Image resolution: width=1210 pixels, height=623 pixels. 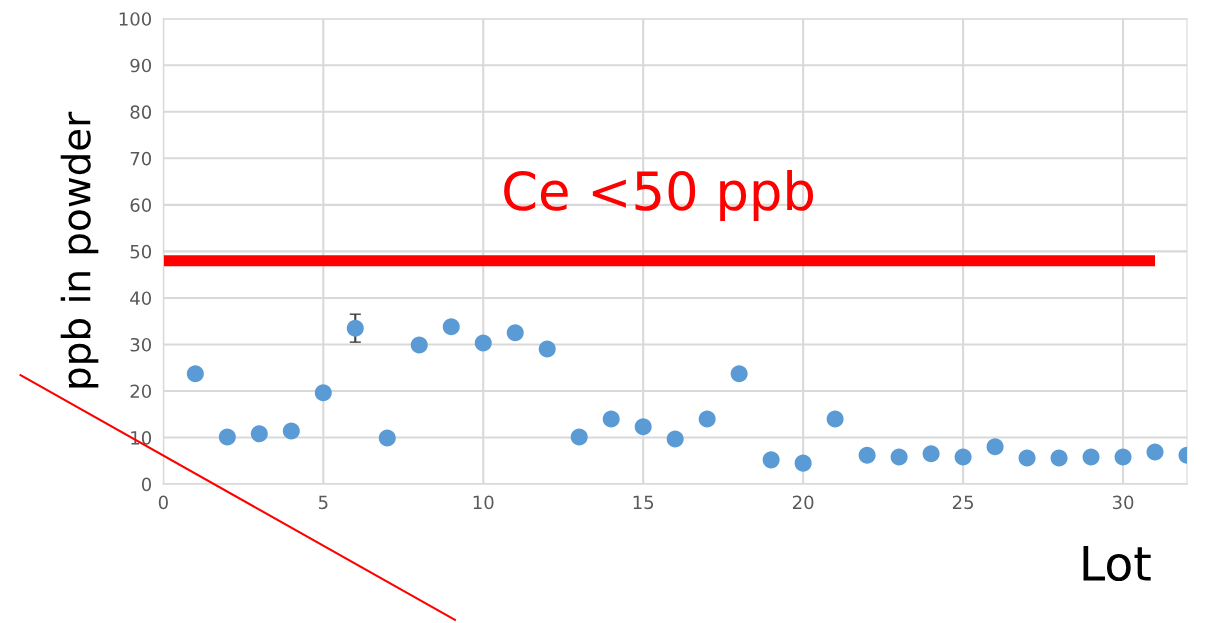 What do you see at coordinates (141, 251) in the screenshot?
I see `y-tick-label: 50` at bounding box center [141, 251].